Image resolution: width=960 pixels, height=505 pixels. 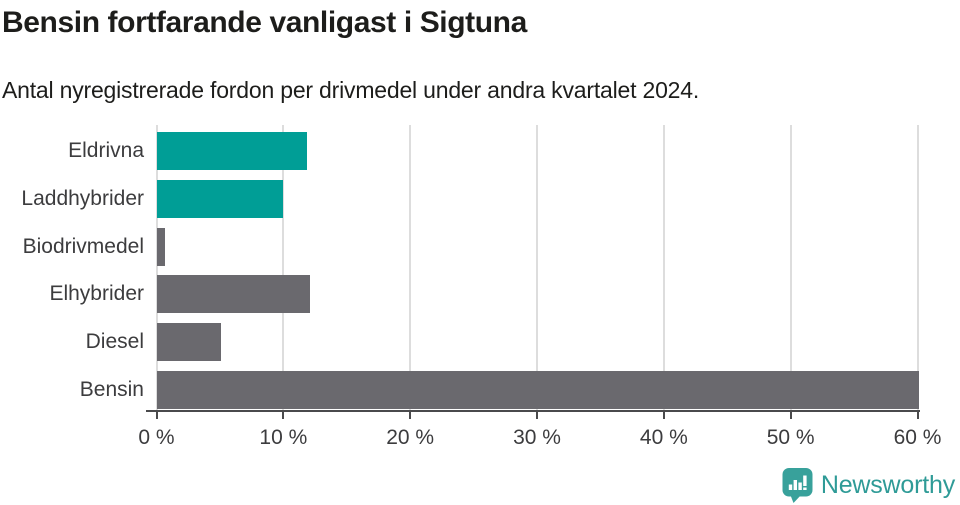 What do you see at coordinates (106, 151) in the screenshot?
I see `category-label-eldrivna: Eldrivna` at bounding box center [106, 151].